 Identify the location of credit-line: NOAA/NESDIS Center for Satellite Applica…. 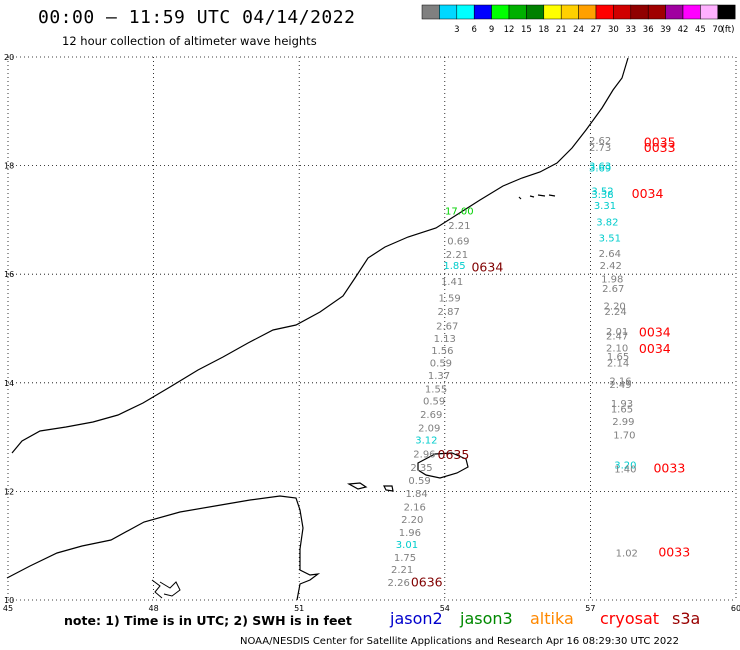
(459, 641).